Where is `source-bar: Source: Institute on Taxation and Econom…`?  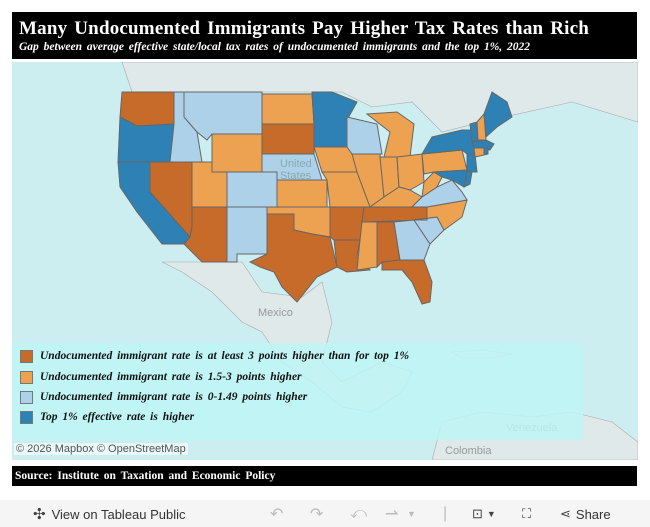
source-bar: Source: Institute on Taxation and Econom… is located at coordinates (324, 476).